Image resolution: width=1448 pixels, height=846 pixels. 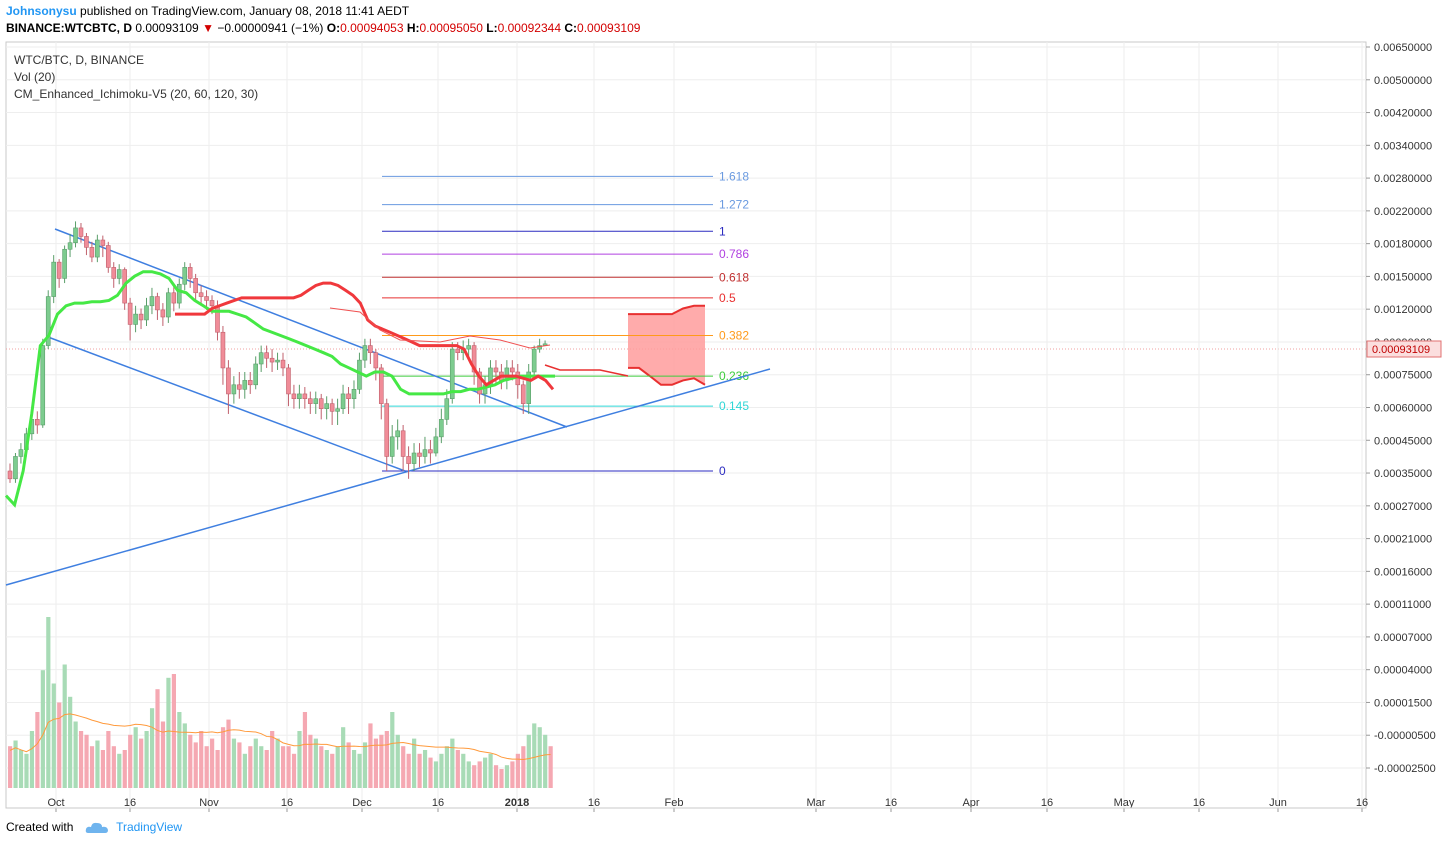 What do you see at coordinates (1403, 277) in the screenshot?
I see `price-tick-label: 0.00150000` at bounding box center [1403, 277].